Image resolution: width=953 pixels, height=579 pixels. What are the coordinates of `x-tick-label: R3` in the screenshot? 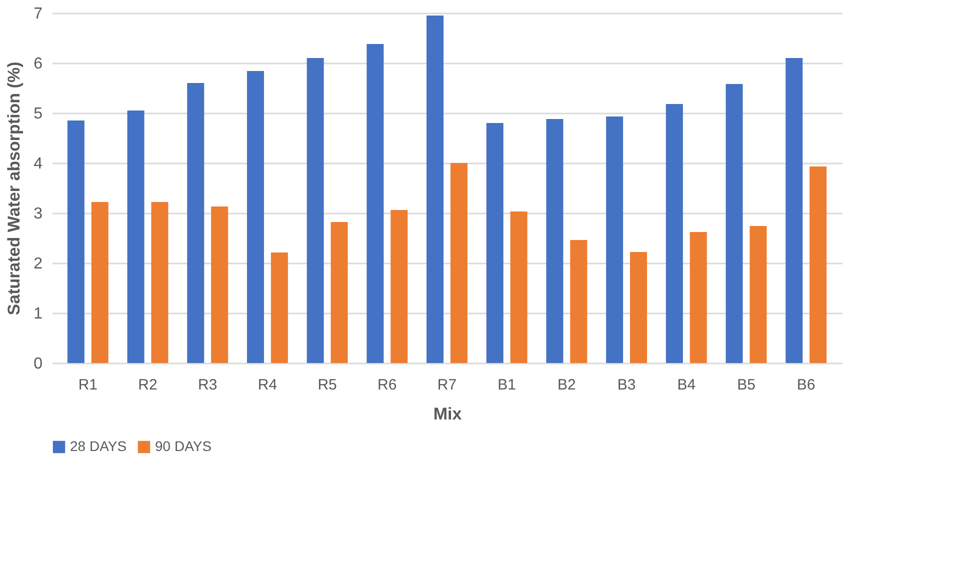 It's located at (208, 385).